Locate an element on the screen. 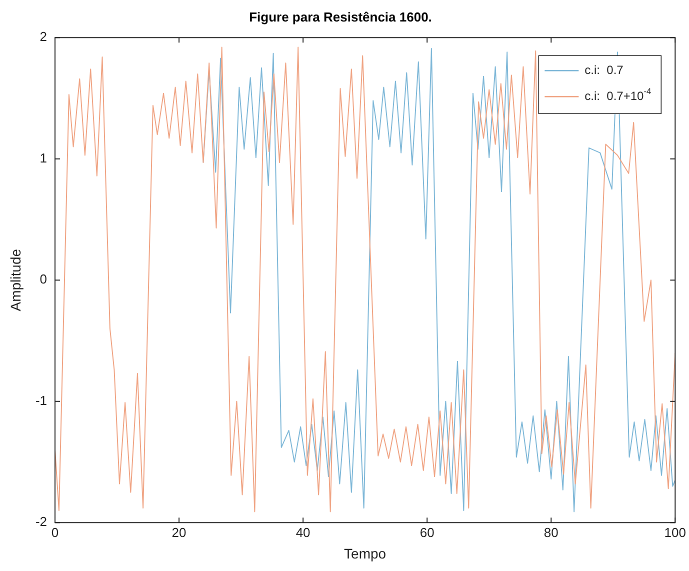  x-tick-label: 100 is located at coordinates (675, 532).